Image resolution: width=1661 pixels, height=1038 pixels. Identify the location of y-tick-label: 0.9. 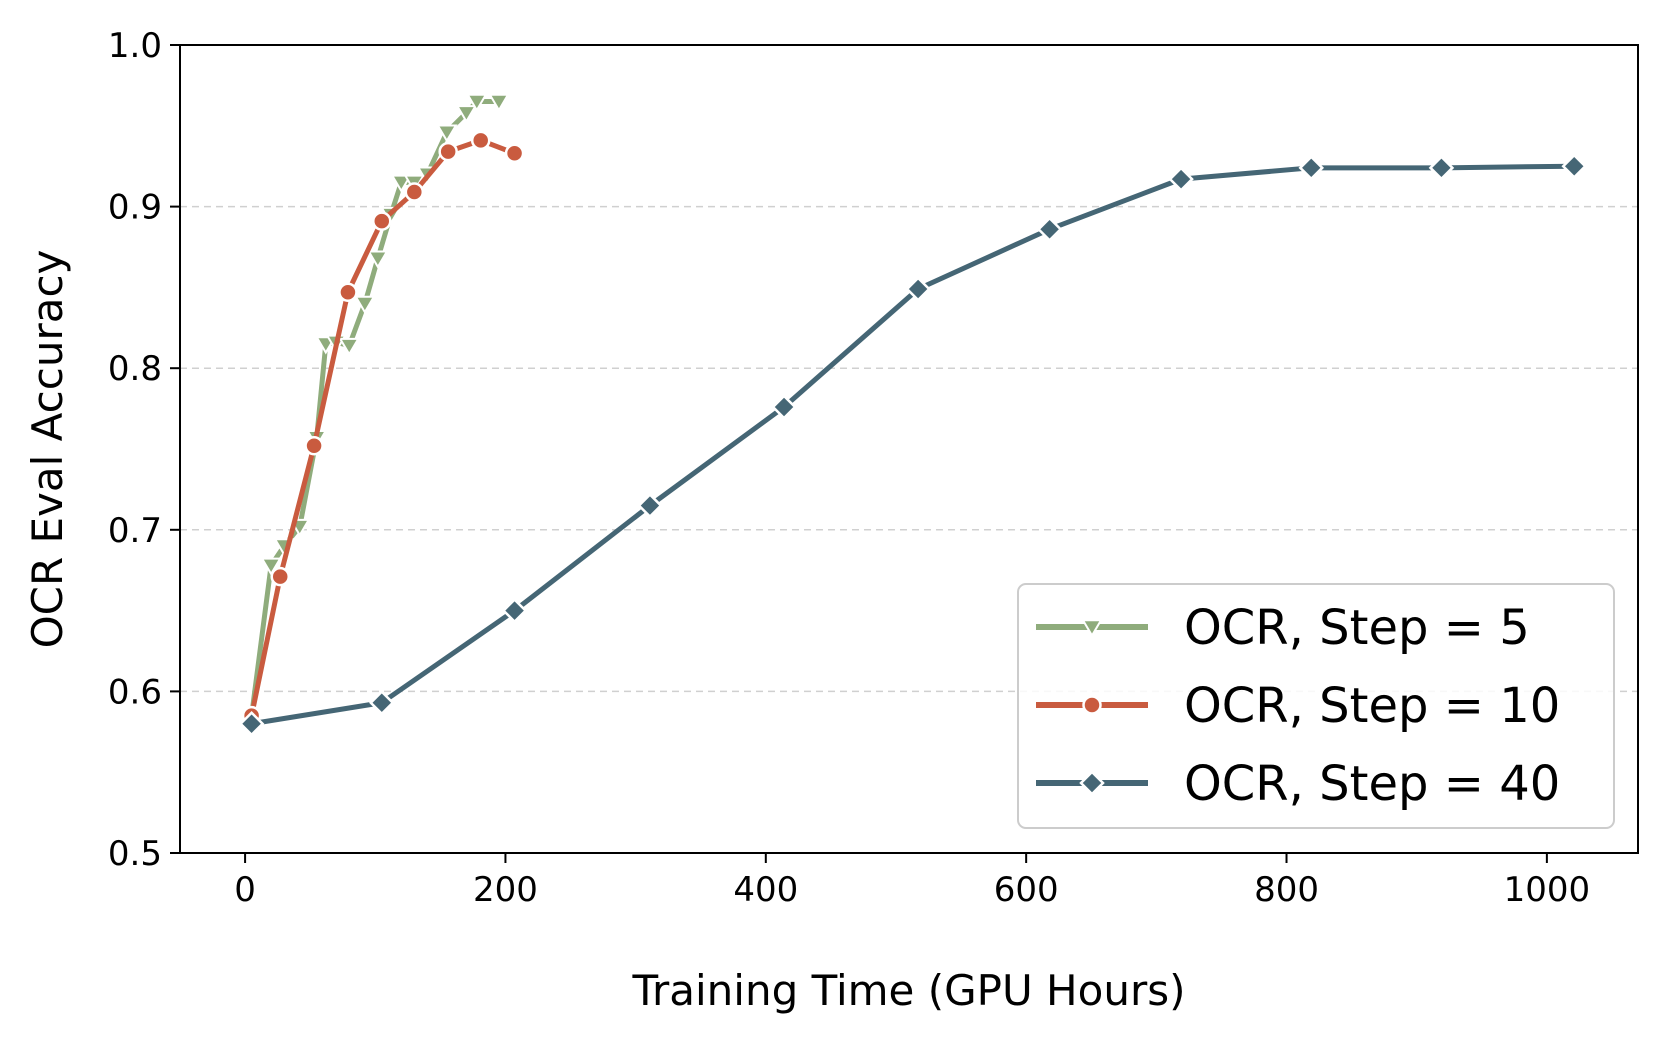
(135, 208).